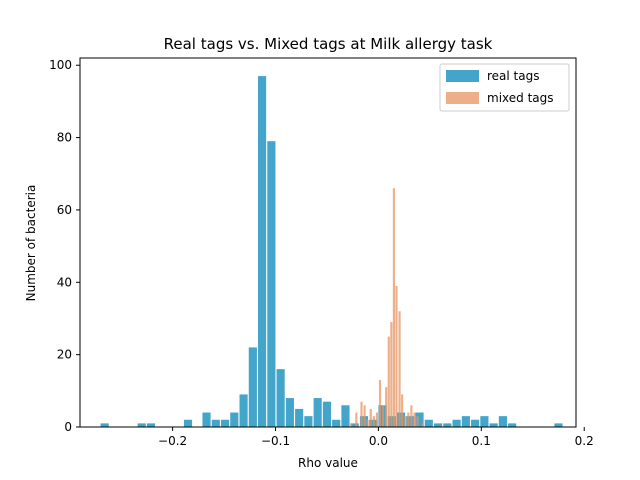 The width and height of the screenshot is (640, 480). I want to click on y-tick-label: 20, so click(64, 355).